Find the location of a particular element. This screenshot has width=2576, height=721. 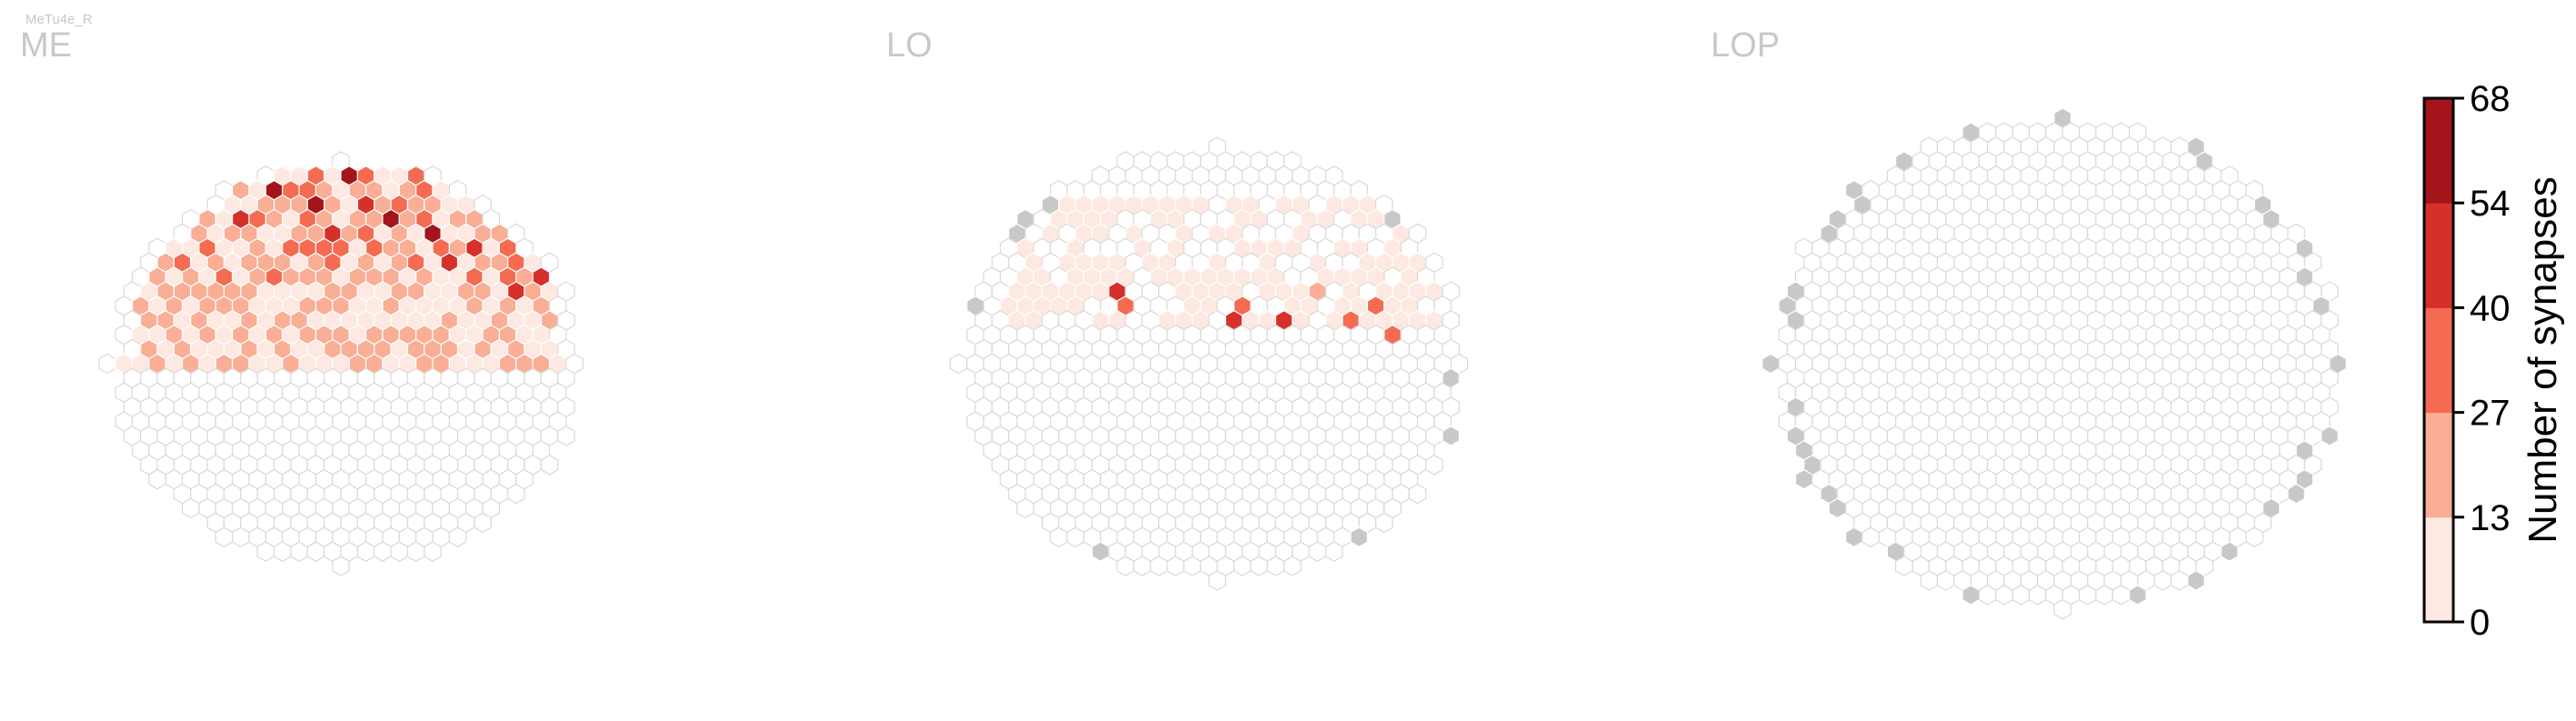

panel-title-lo: LO is located at coordinates (909, 45).